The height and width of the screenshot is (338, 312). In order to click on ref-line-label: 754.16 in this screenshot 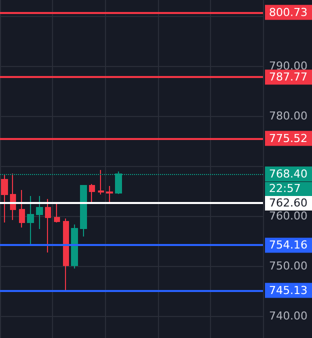, I will do `click(288, 245)`.